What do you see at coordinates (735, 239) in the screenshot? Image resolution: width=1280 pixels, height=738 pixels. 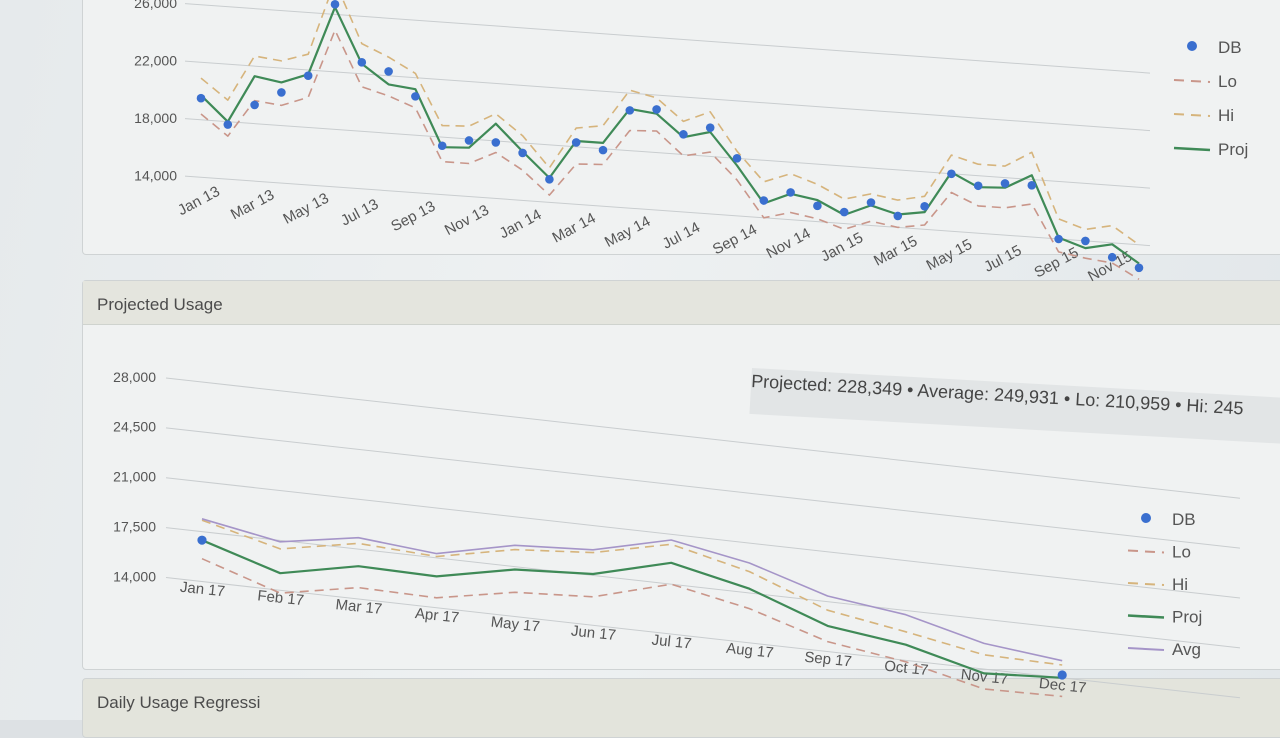 I see `x-tick-label: Sep 14` at bounding box center [735, 239].